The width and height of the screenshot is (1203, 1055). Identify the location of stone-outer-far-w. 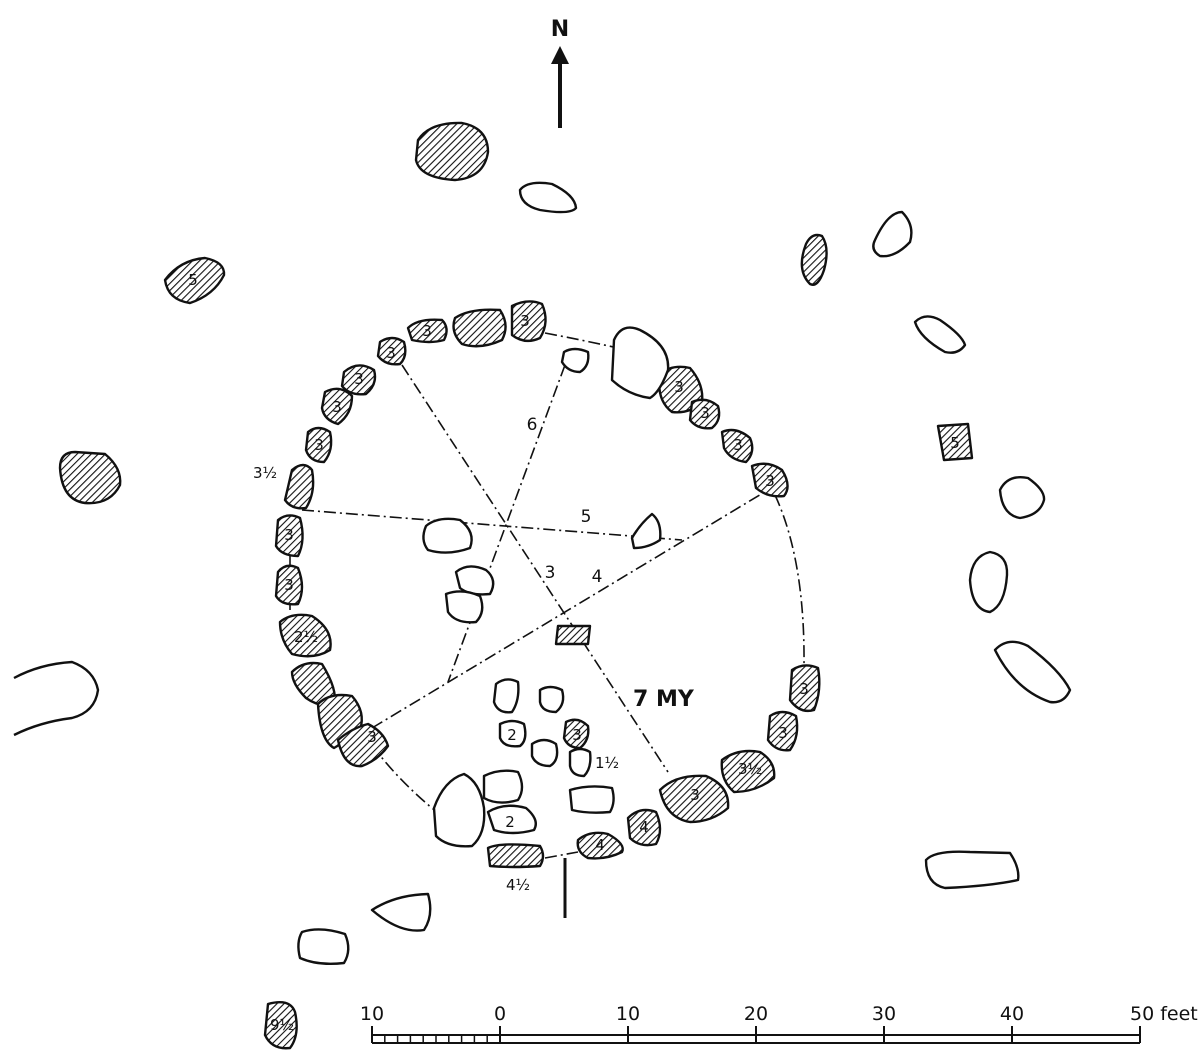
(56, 698).